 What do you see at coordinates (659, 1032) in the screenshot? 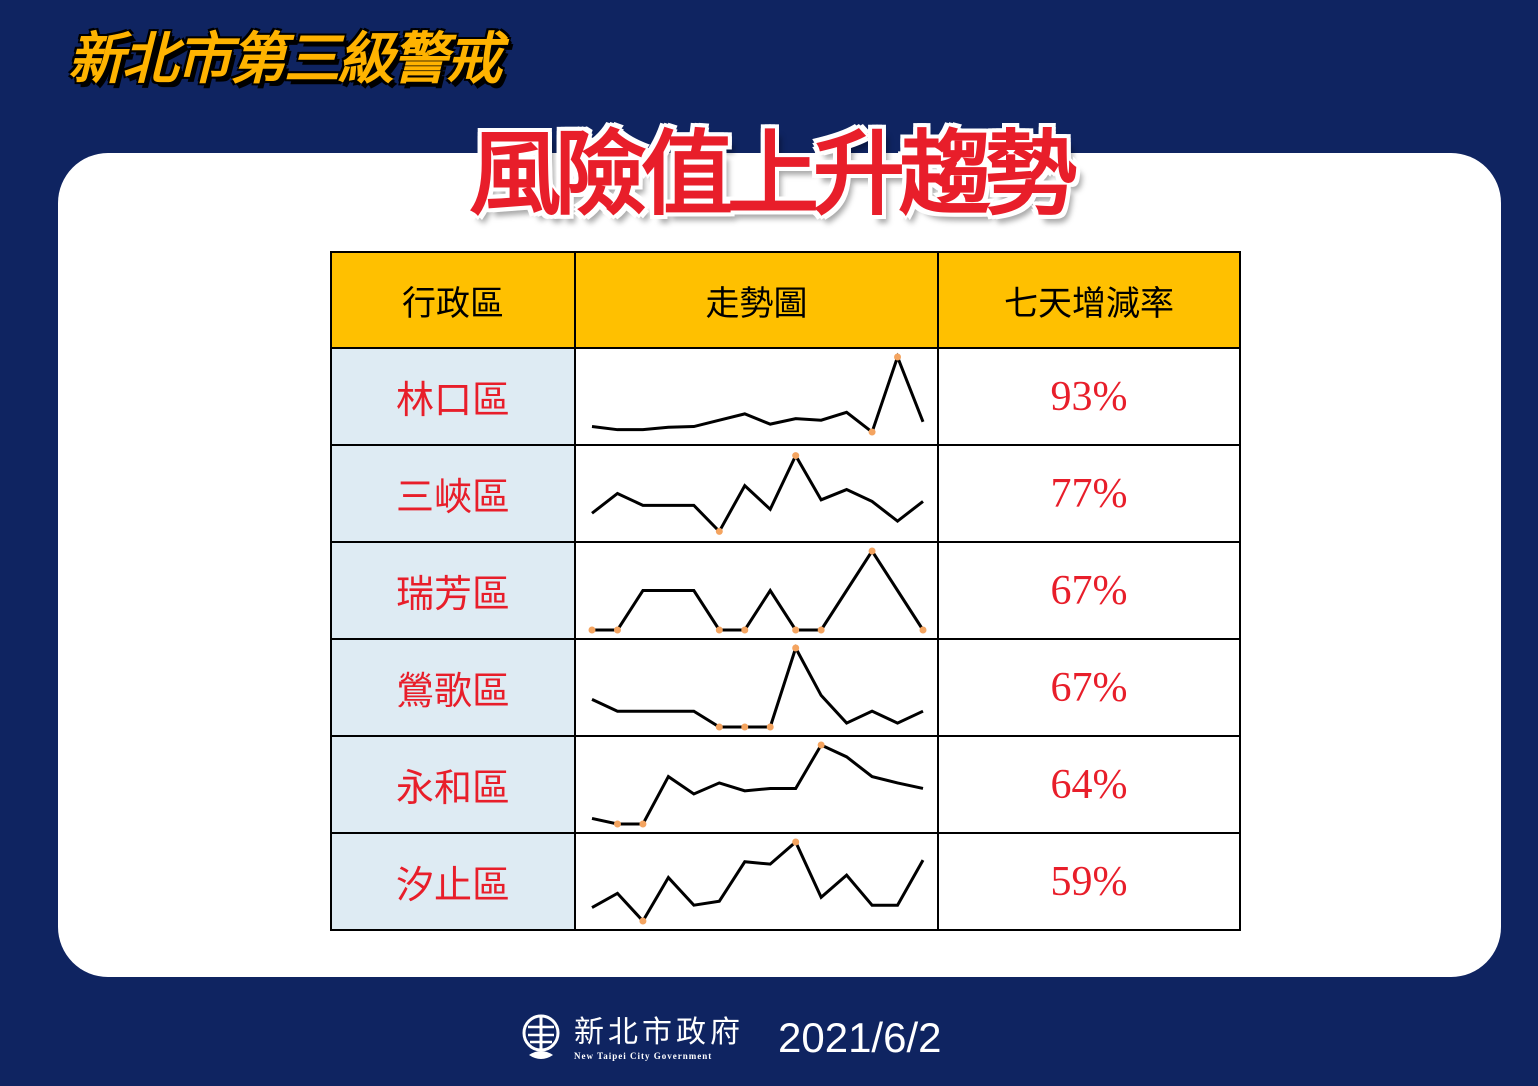
I see `org-name: 新北市政府` at bounding box center [659, 1032].